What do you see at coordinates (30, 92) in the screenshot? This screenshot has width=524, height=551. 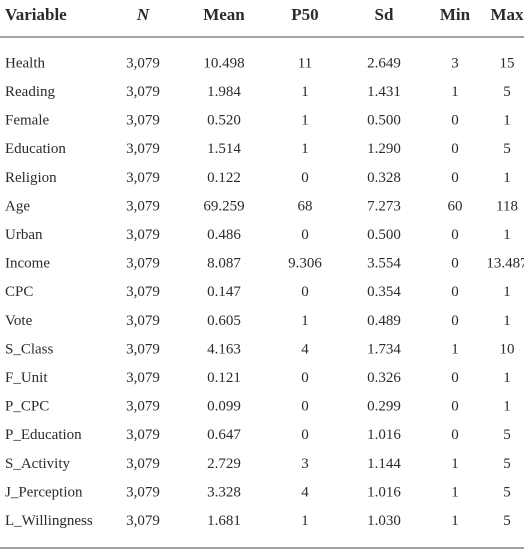 I see `row-label: Reading` at bounding box center [30, 92].